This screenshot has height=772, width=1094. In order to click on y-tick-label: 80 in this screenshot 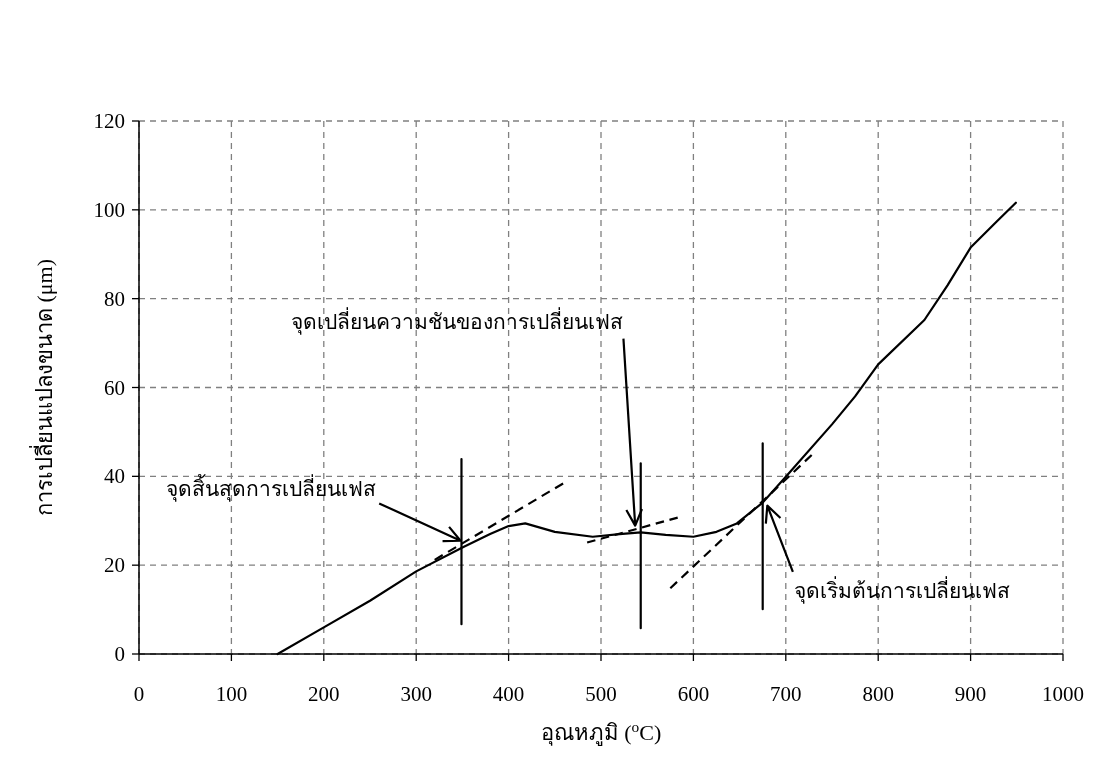, I will do `click(114, 298)`.